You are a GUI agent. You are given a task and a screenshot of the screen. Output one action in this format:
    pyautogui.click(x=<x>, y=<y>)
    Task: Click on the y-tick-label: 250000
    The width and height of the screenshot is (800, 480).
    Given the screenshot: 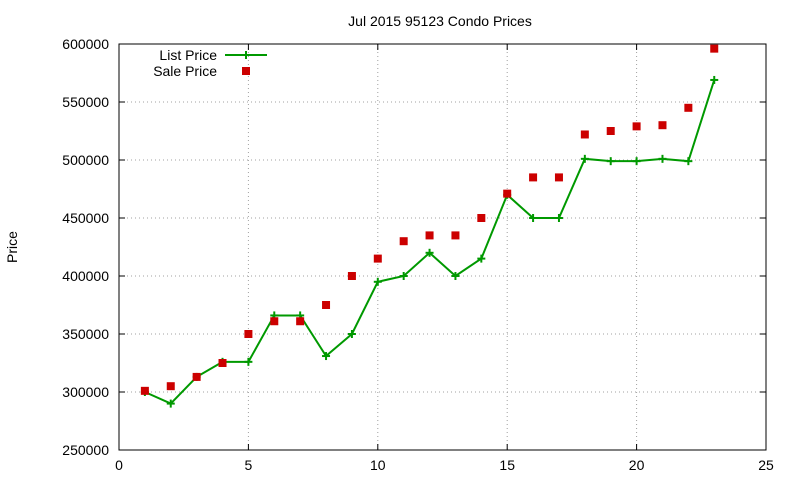 What is the action you would take?
    pyautogui.click(x=85, y=450)
    